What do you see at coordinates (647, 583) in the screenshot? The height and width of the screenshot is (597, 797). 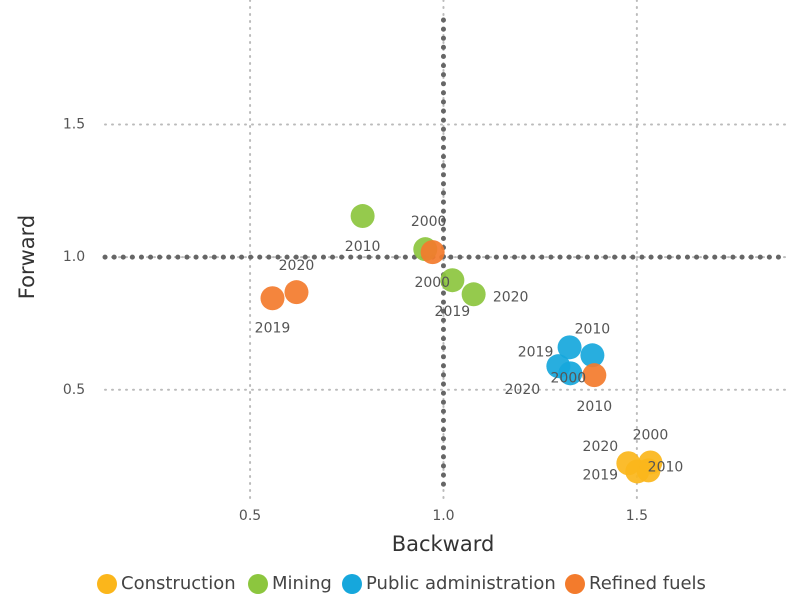 I see `legend-label: Refined fuels` at bounding box center [647, 583].